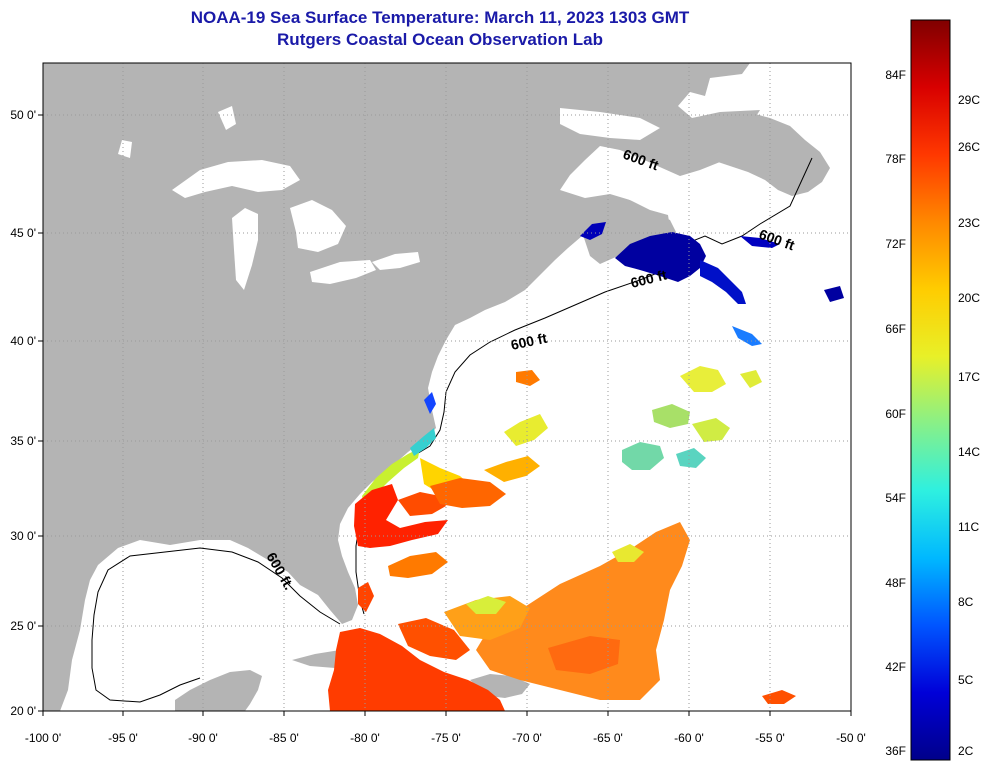 This screenshot has width=984, height=770. I want to click on sst-offshore-patches, so click(692, 418).